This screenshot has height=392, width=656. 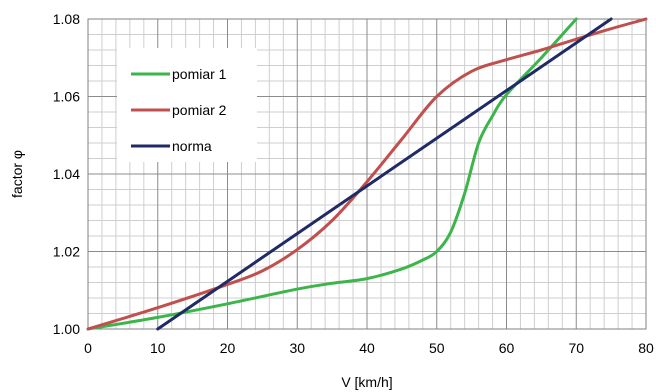 I want to click on x-tick-label: 30, so click(x=297, y=348).